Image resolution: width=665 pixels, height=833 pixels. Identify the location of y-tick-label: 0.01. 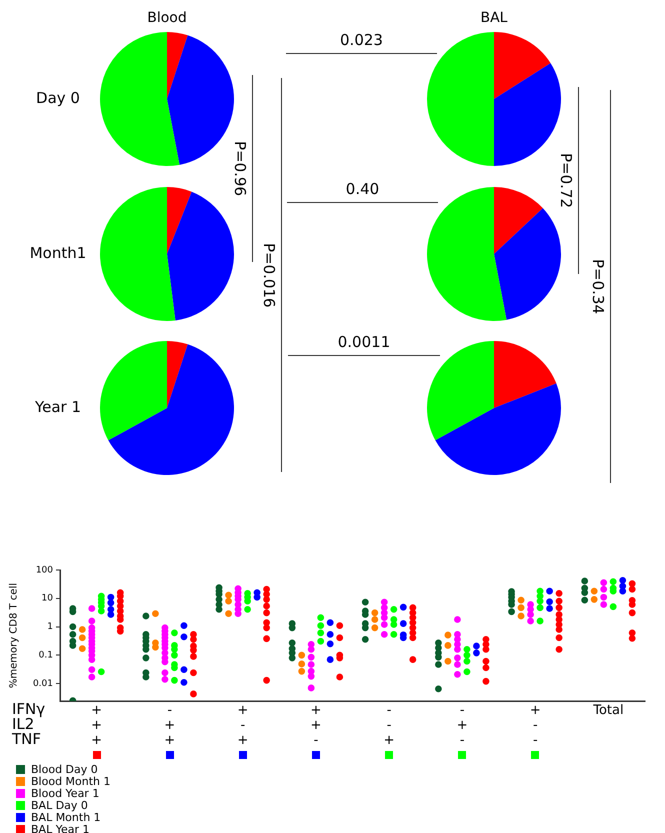
(42, 683).